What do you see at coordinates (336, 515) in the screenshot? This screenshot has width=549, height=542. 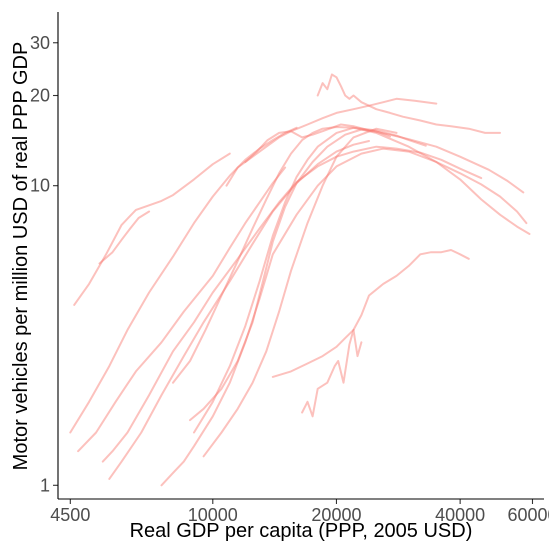 I see `x-tick-label: 20000` at bounding box center [336, 515].